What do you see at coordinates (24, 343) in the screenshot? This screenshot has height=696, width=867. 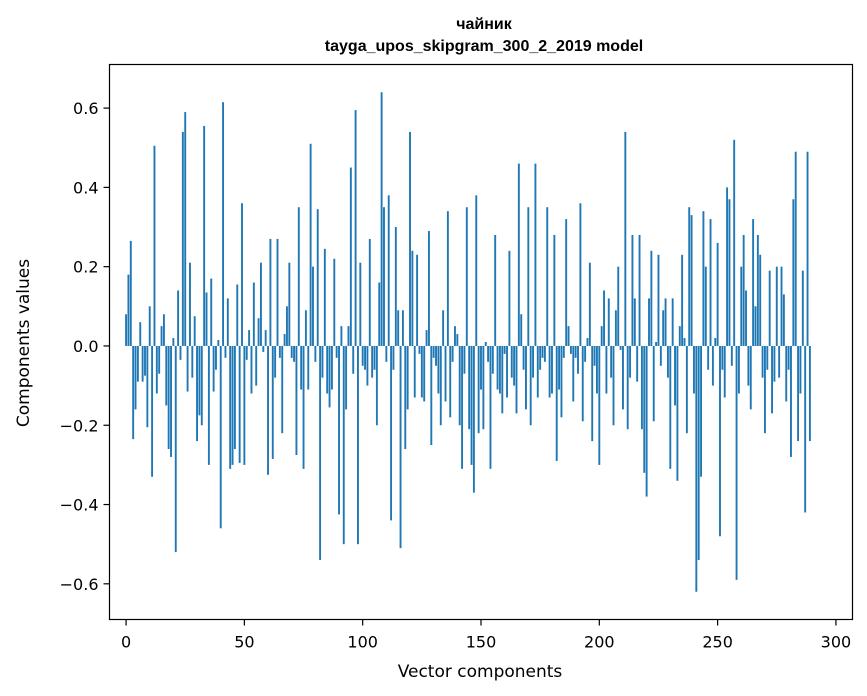 I see `y-axis-label: Components values` at bounding box center [24, 343].